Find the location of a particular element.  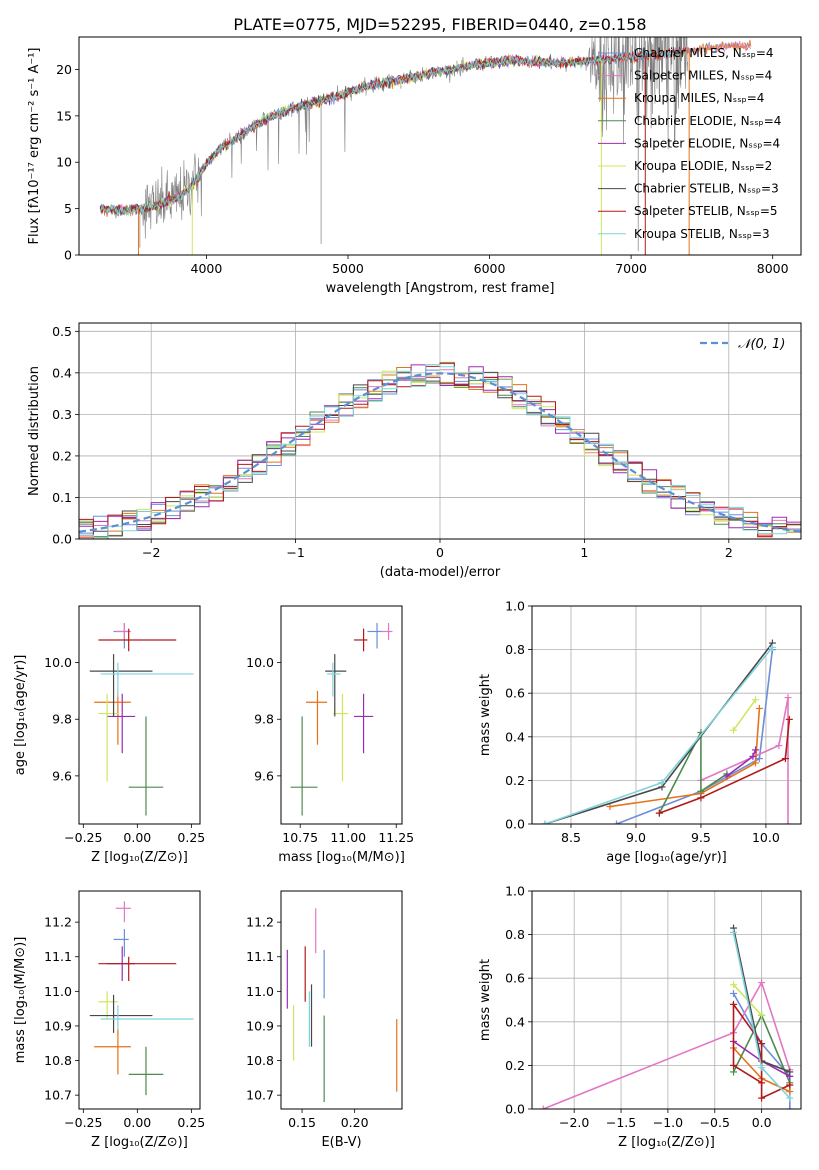

spectrum-xlabel: wavelength [Angstrom, rest frame] is located at coordinates (440, 288).